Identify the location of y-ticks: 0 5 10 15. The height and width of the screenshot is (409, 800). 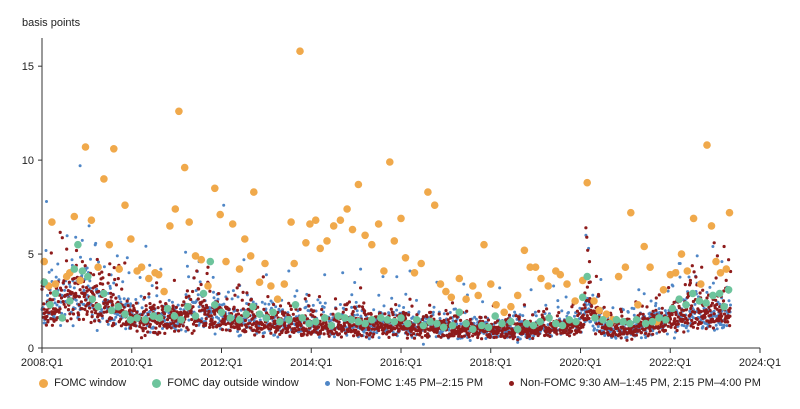
(32, 208).